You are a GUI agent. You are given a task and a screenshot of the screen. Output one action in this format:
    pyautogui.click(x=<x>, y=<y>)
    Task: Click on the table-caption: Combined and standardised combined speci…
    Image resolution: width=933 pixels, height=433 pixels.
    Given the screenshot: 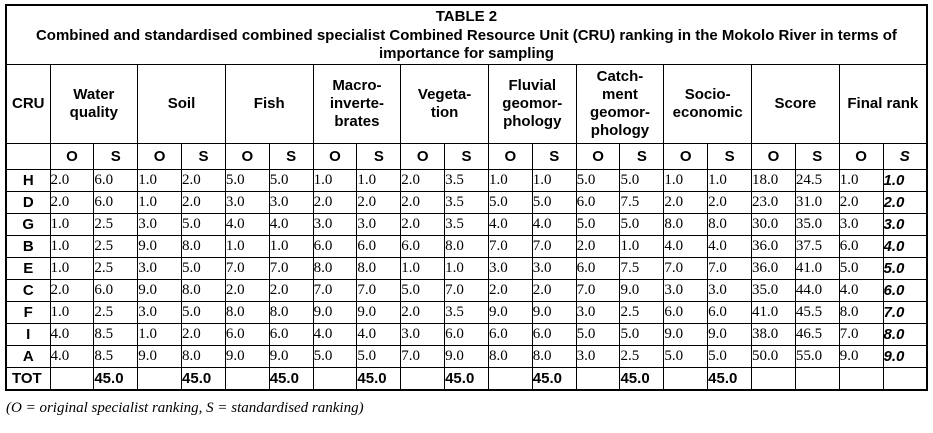 What is the action you would take?
    pyautogui.click(x=466, y=44)
    